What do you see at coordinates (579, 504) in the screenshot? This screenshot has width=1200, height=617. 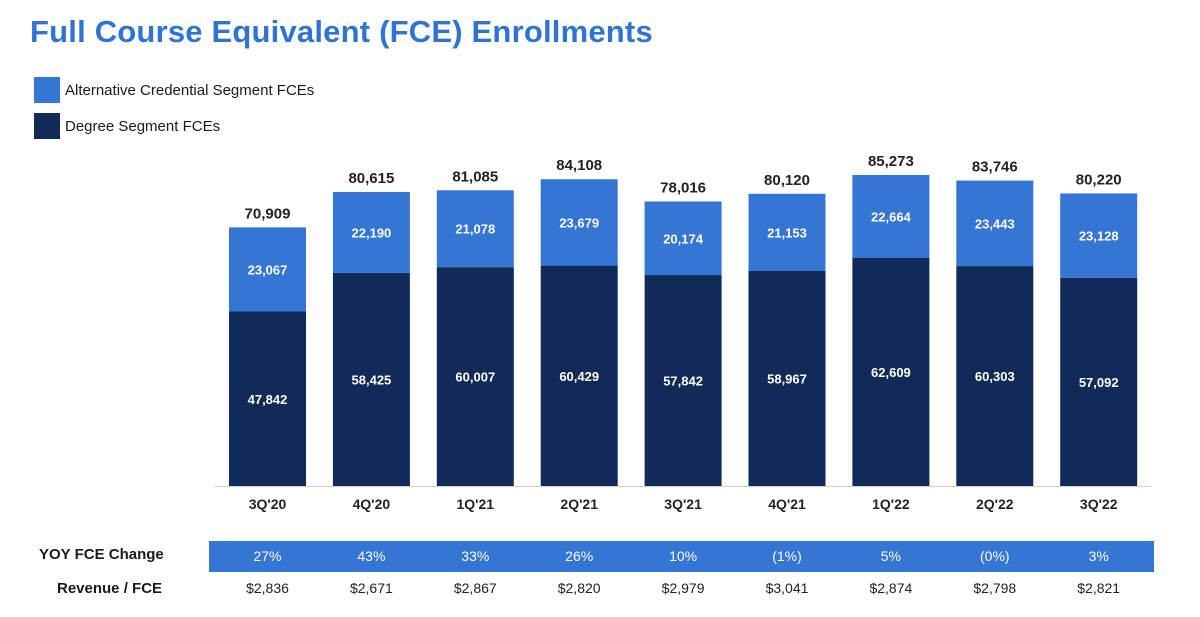 I see `x-tick-label: 2Q'21` at bounding box center [579, 504].